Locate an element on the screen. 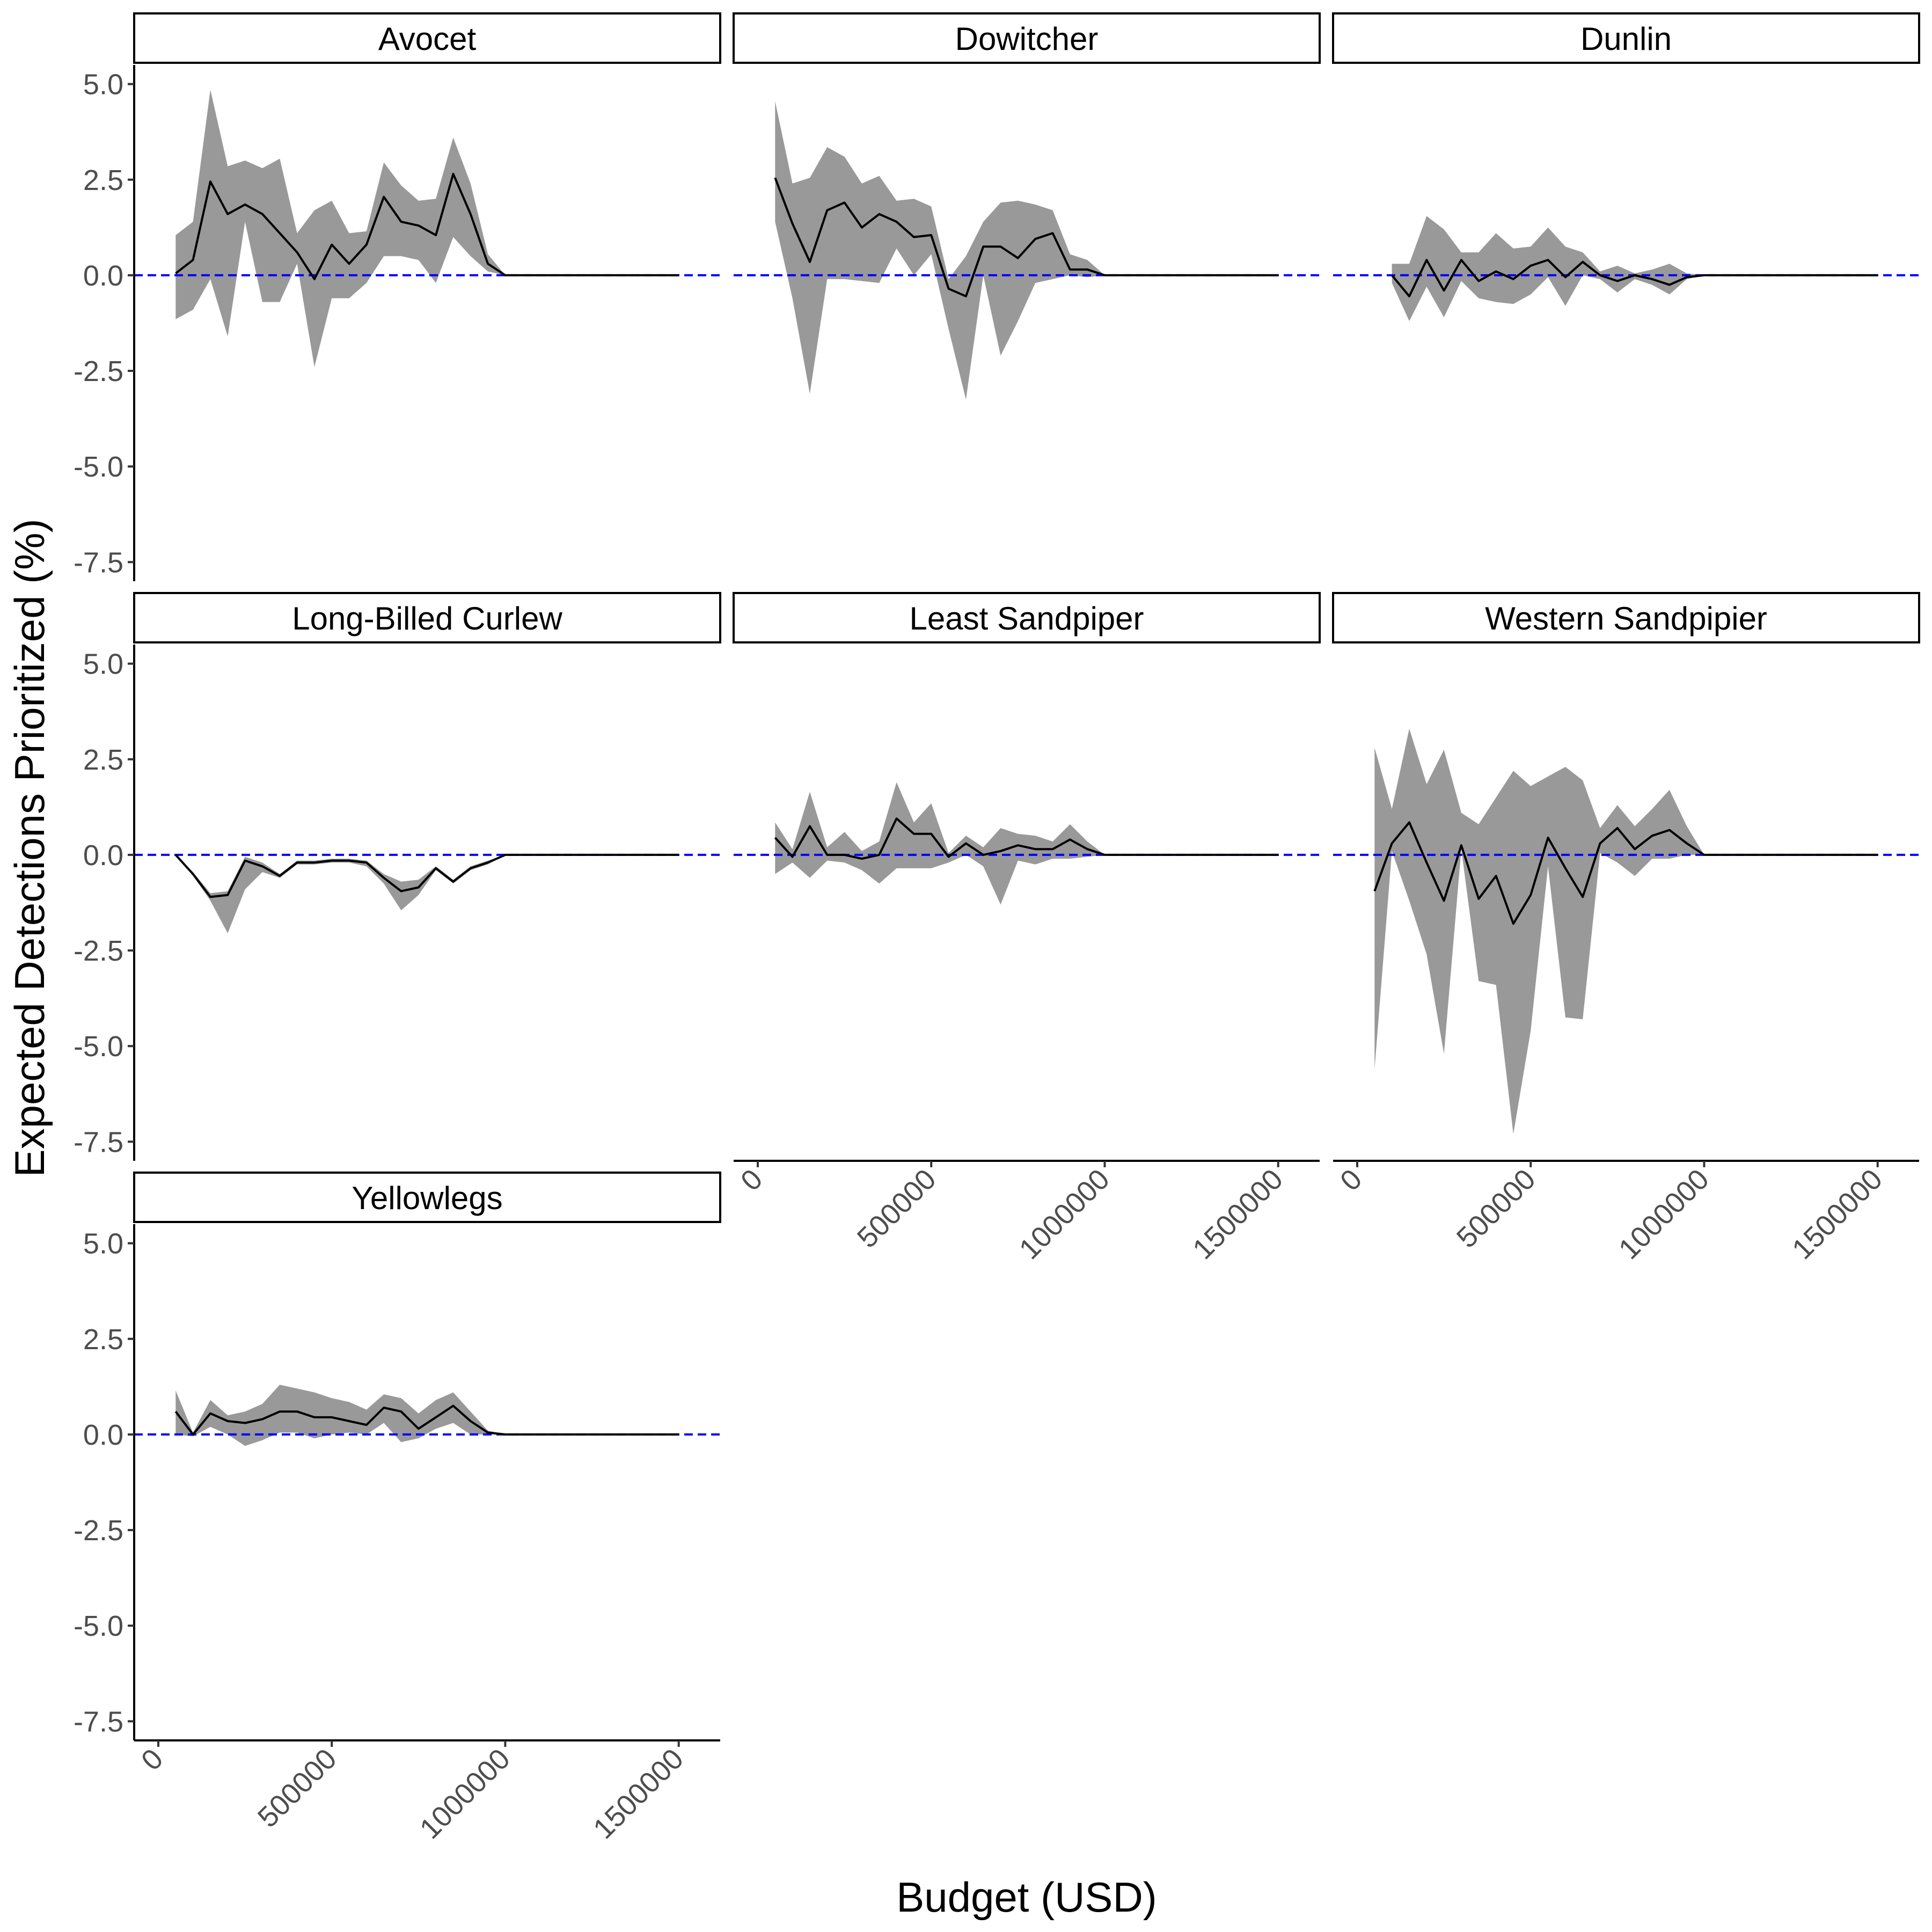  strip-long-billed-curlew is located at coordinates (427, 617).